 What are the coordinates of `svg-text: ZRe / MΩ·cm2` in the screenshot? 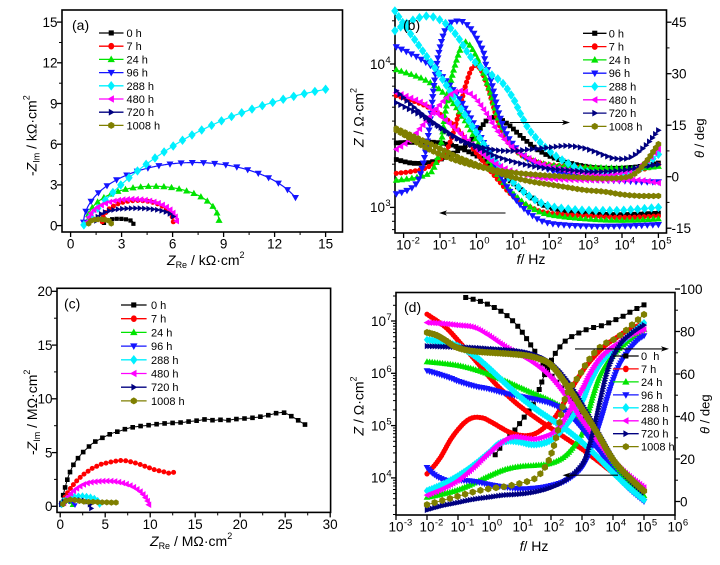 It's located at (190, 541).